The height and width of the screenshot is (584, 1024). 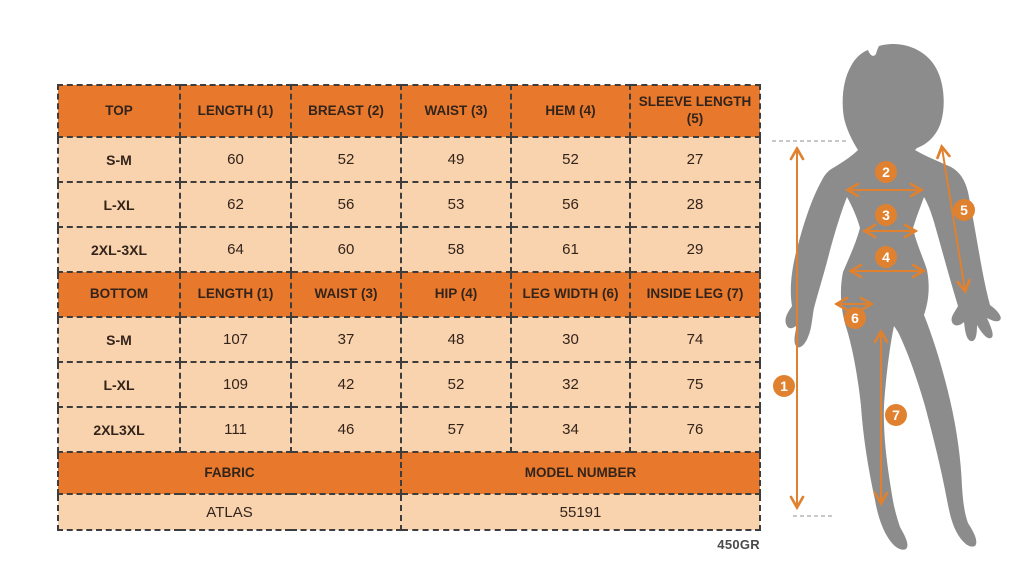 I want to click on fabric-value: ATLAS, so click(x=229, y=512).